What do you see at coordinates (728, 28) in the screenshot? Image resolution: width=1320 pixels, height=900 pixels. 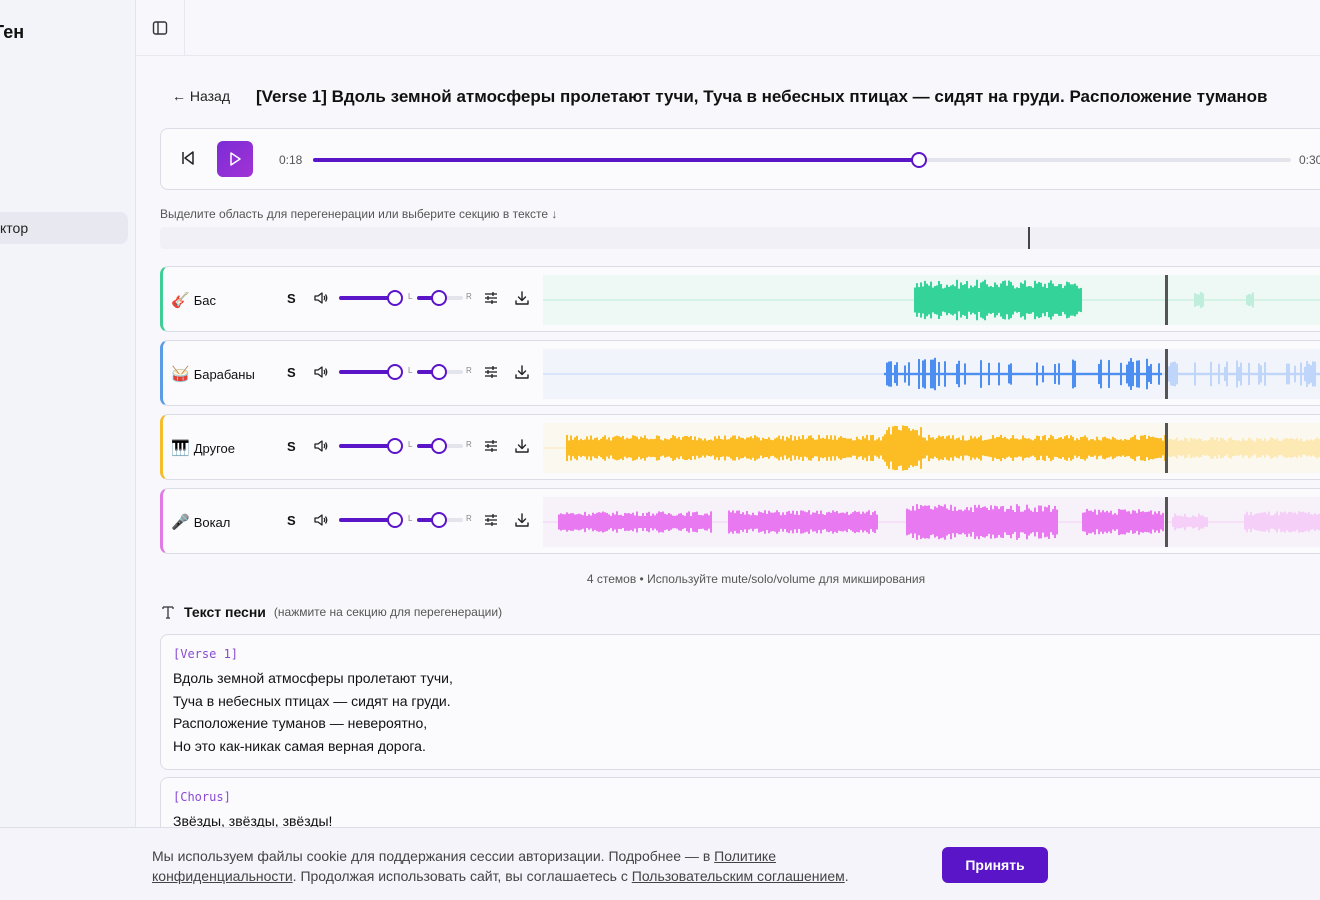 I see `topbar` at bounding box center [728, 28].